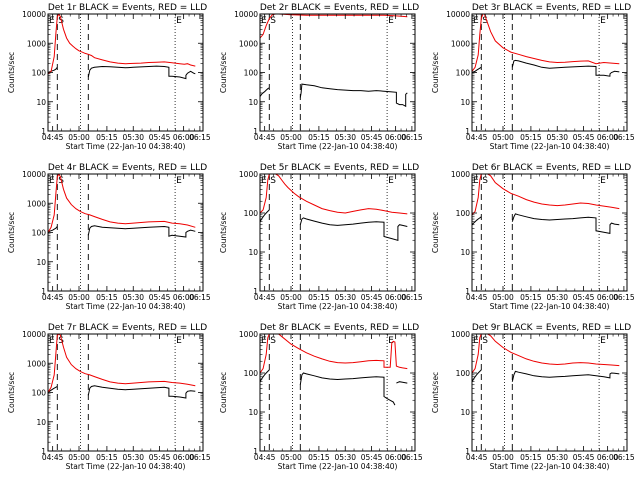  Describe the element at coordinates (339, 8) in the screenshot. I see `panel-title: Det 2r BLACK = Events, RED = LLD` at that location.